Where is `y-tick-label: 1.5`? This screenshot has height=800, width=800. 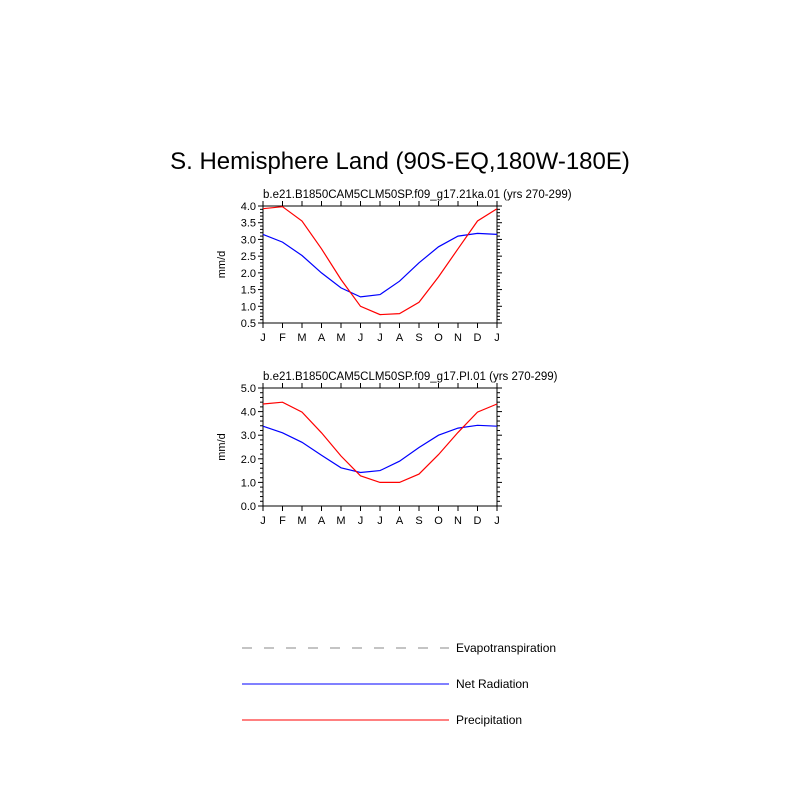
y-tick-label: 1.5 is located at coordinates (248, 291).